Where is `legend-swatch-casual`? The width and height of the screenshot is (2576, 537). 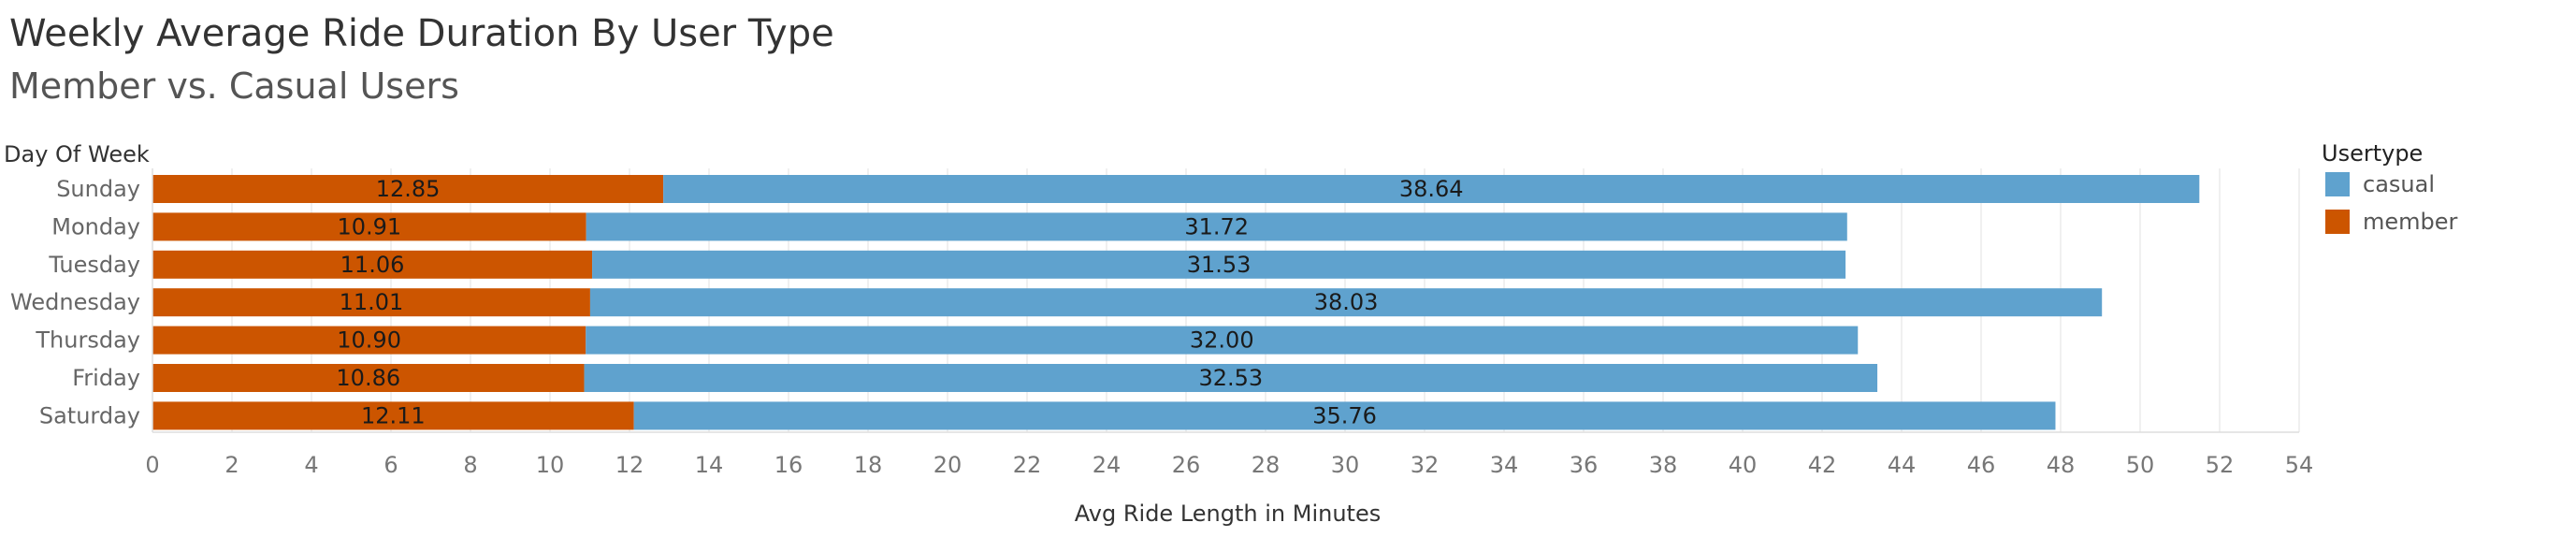 legend-swatch-casual is located at coordinates (2337, 184).